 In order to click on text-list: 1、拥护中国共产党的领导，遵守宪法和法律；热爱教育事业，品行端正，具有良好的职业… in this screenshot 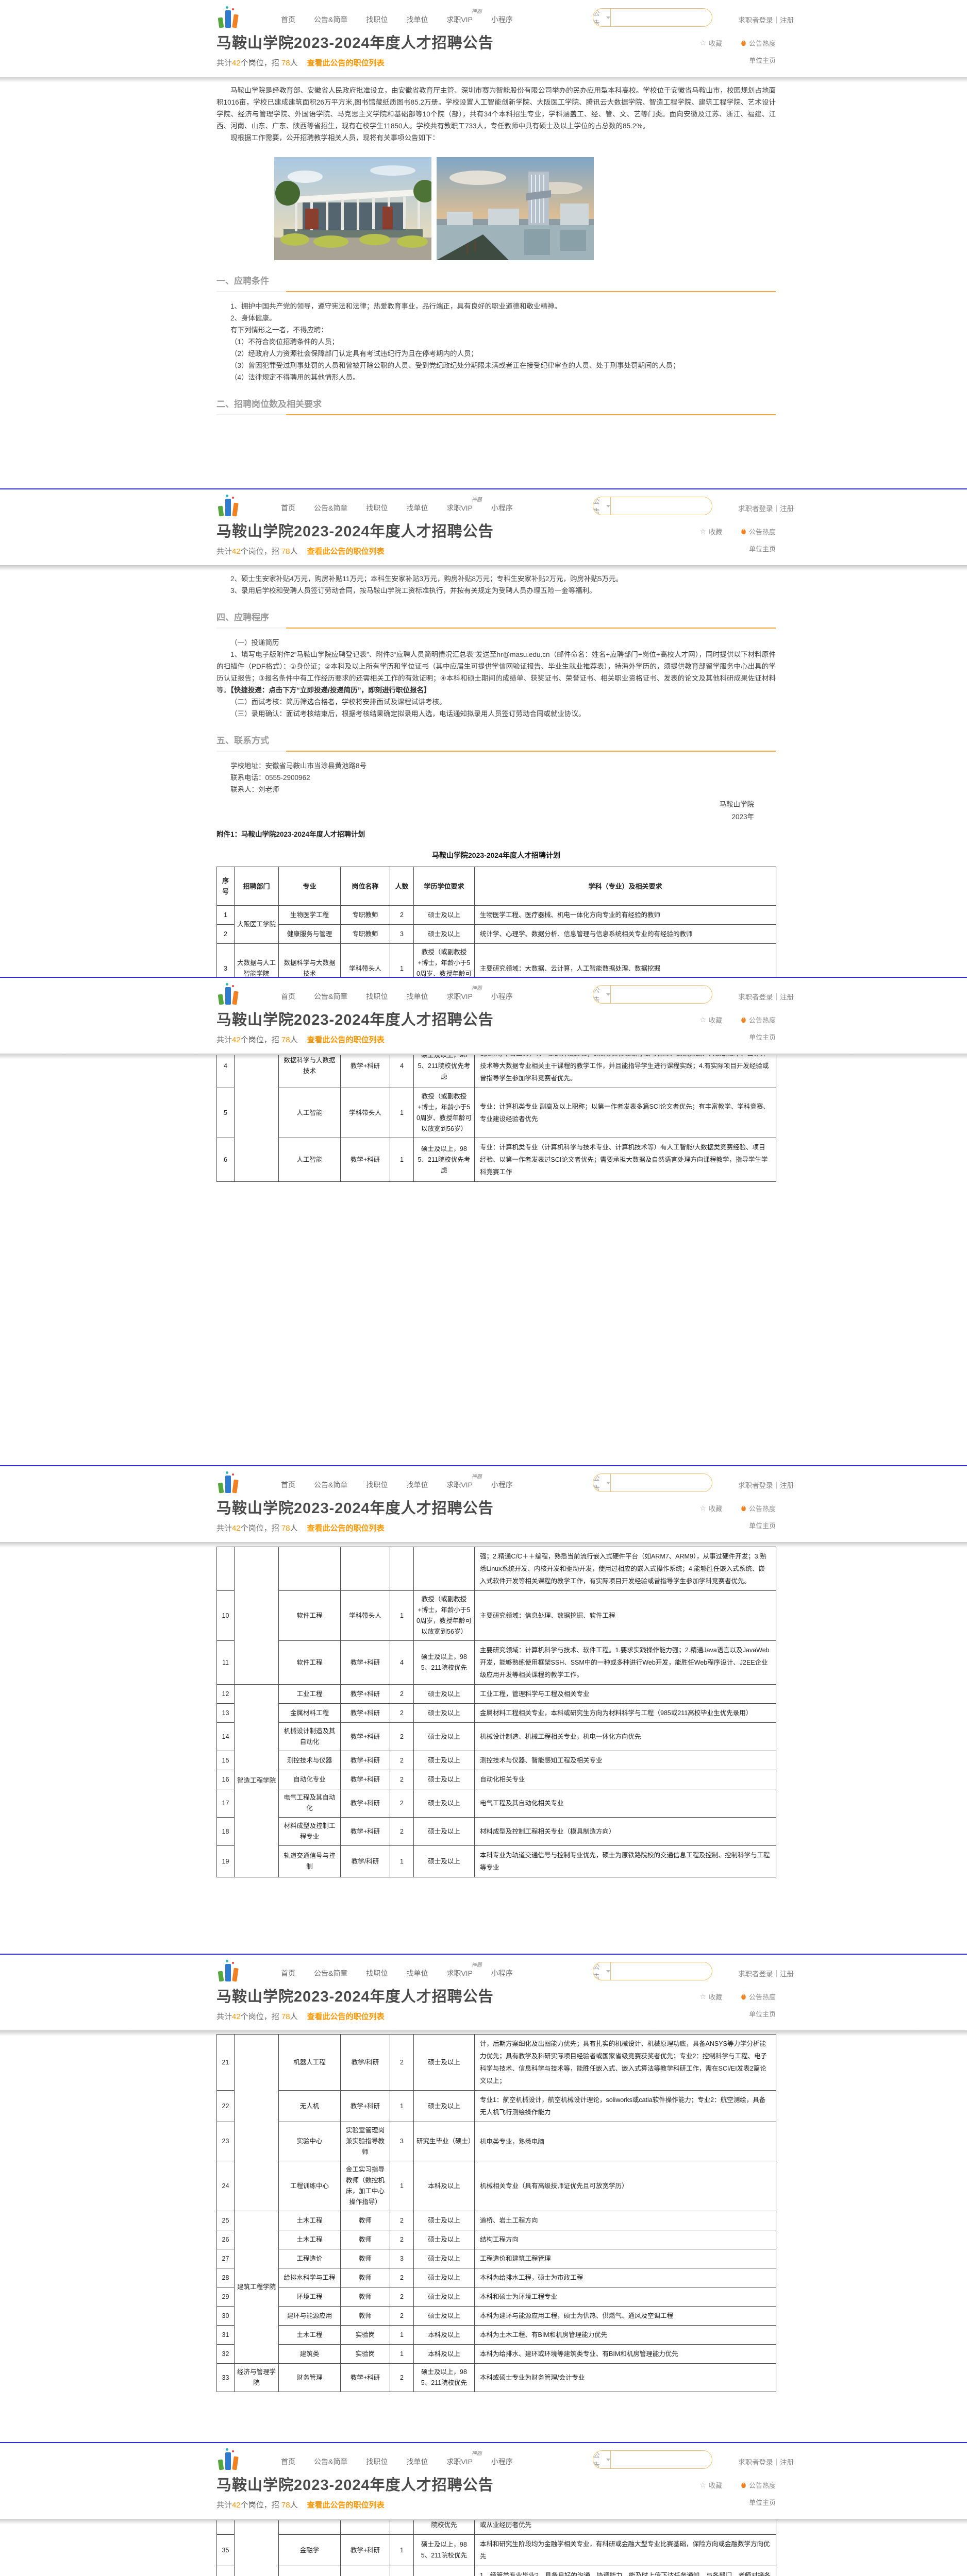, I will do `click(496, 341)`.